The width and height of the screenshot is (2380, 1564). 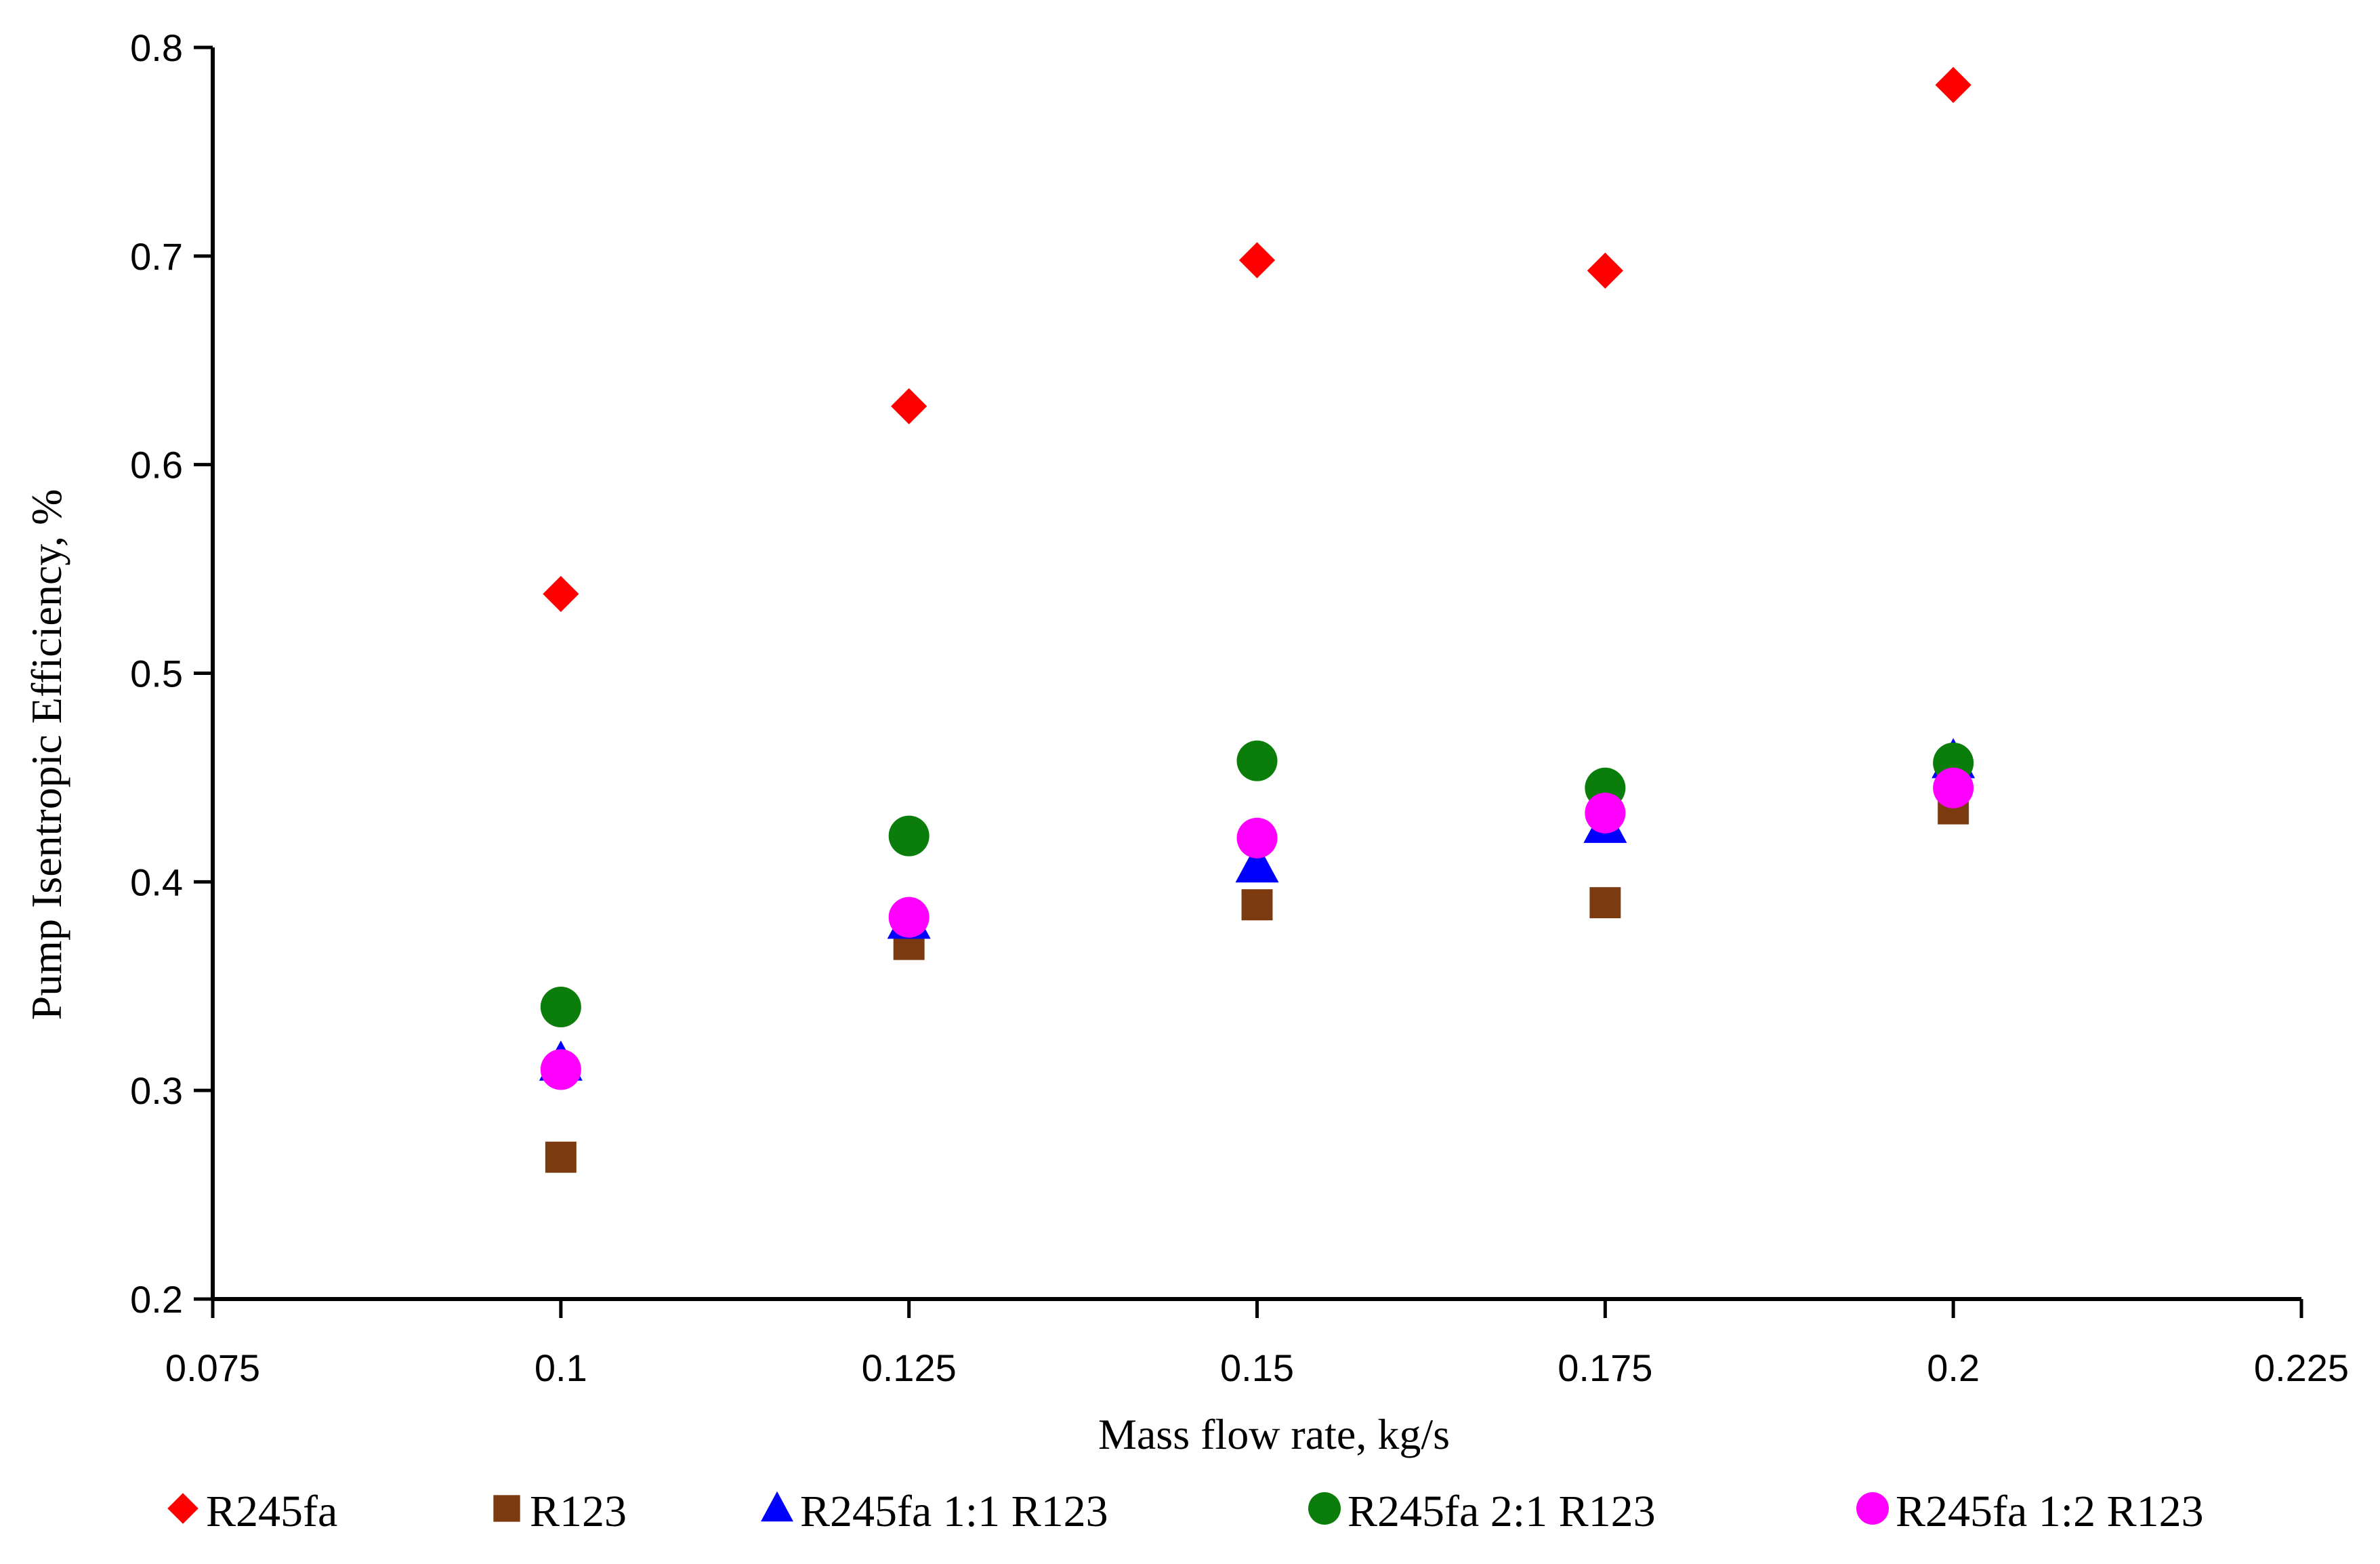 What do you see at coordinates (561, 1368) in the screenshot?
I see `x-tick-label: 0.1` at bounding box center [561, 1368].